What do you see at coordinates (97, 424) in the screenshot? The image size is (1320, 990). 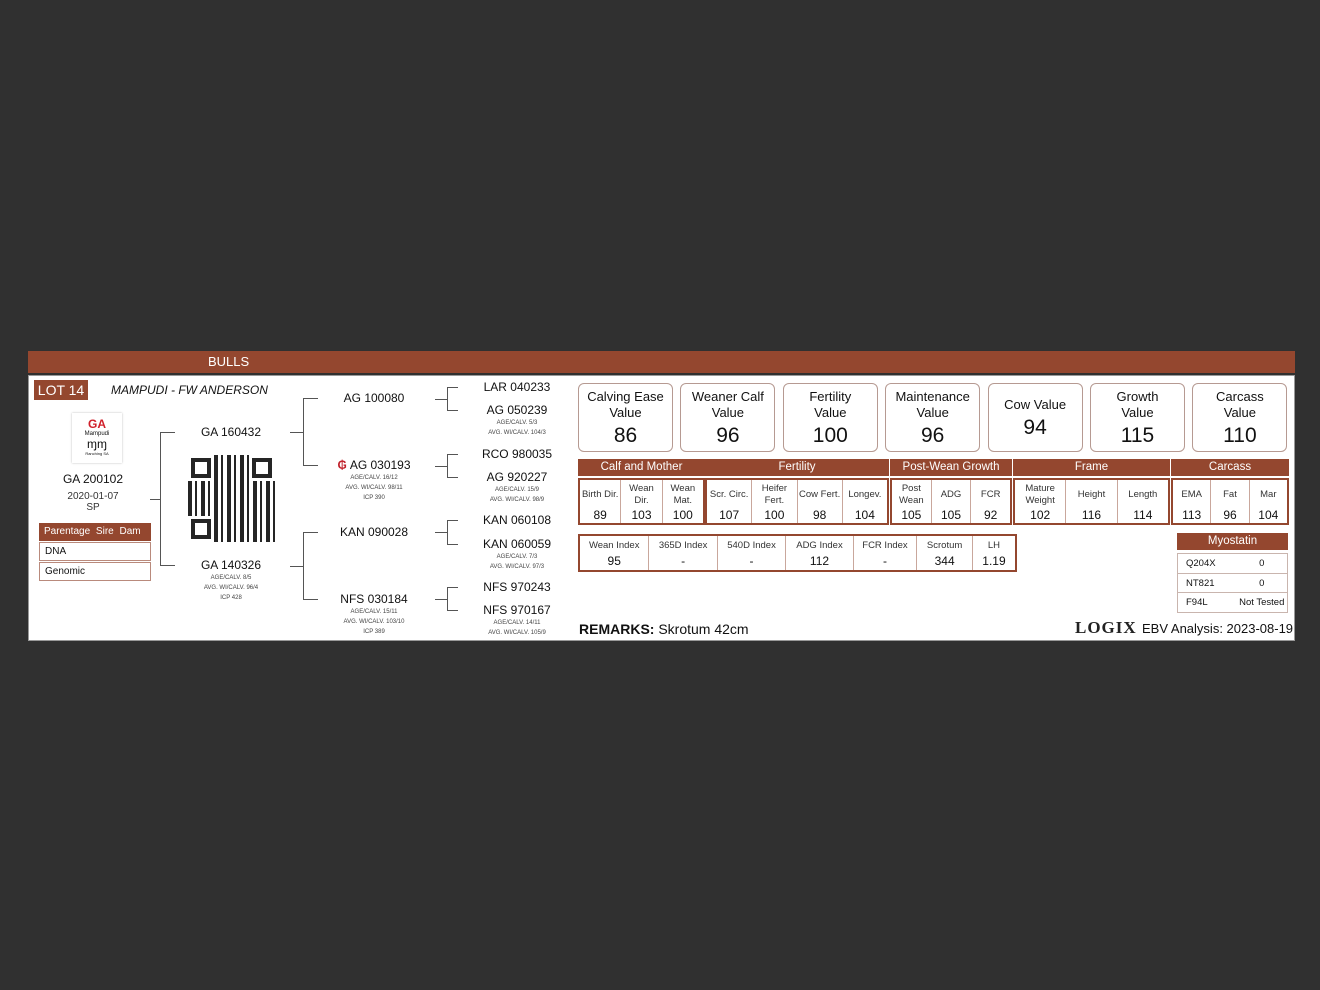 I see `logo-text: GA` at bounding box center [97, 424].